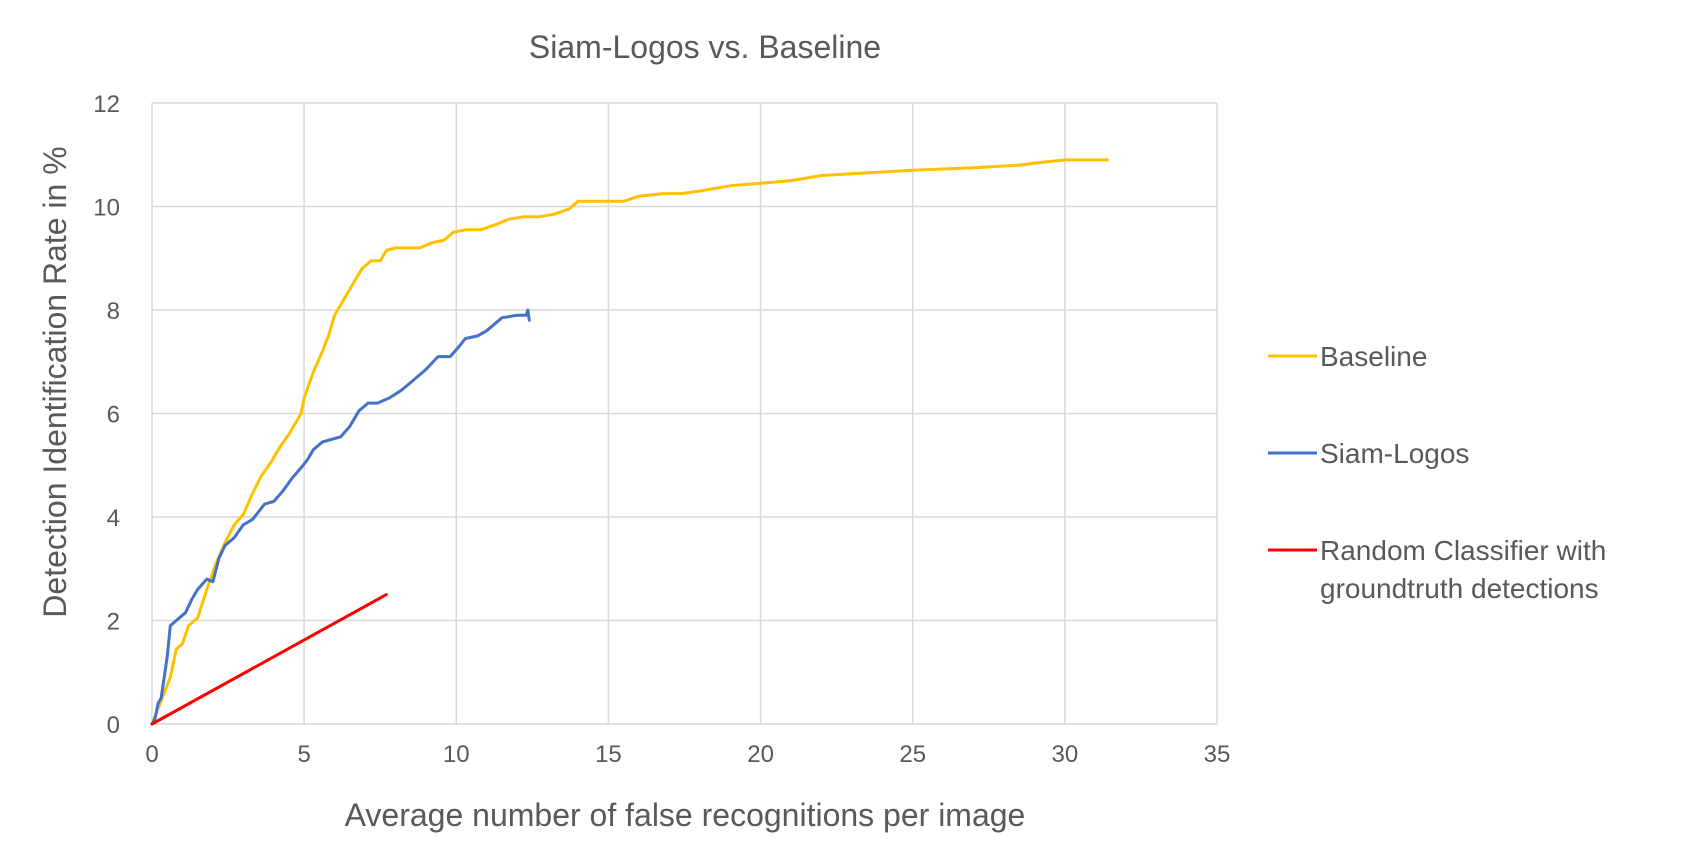  I want to click on x-tick-labels: 0 5 10 15 20 25 30 35, so click(687, 754).